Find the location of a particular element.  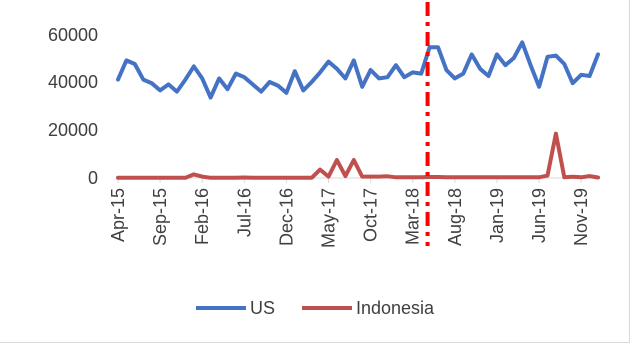

x-tick-label: Jan-19 is located at coordinates (497, 215).